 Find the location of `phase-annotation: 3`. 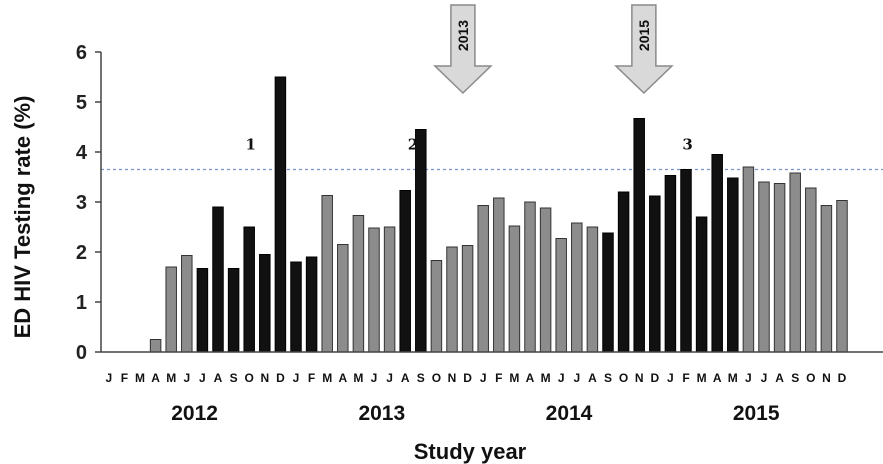

phase-annotation: 3 is located at coordinates (687, 145).